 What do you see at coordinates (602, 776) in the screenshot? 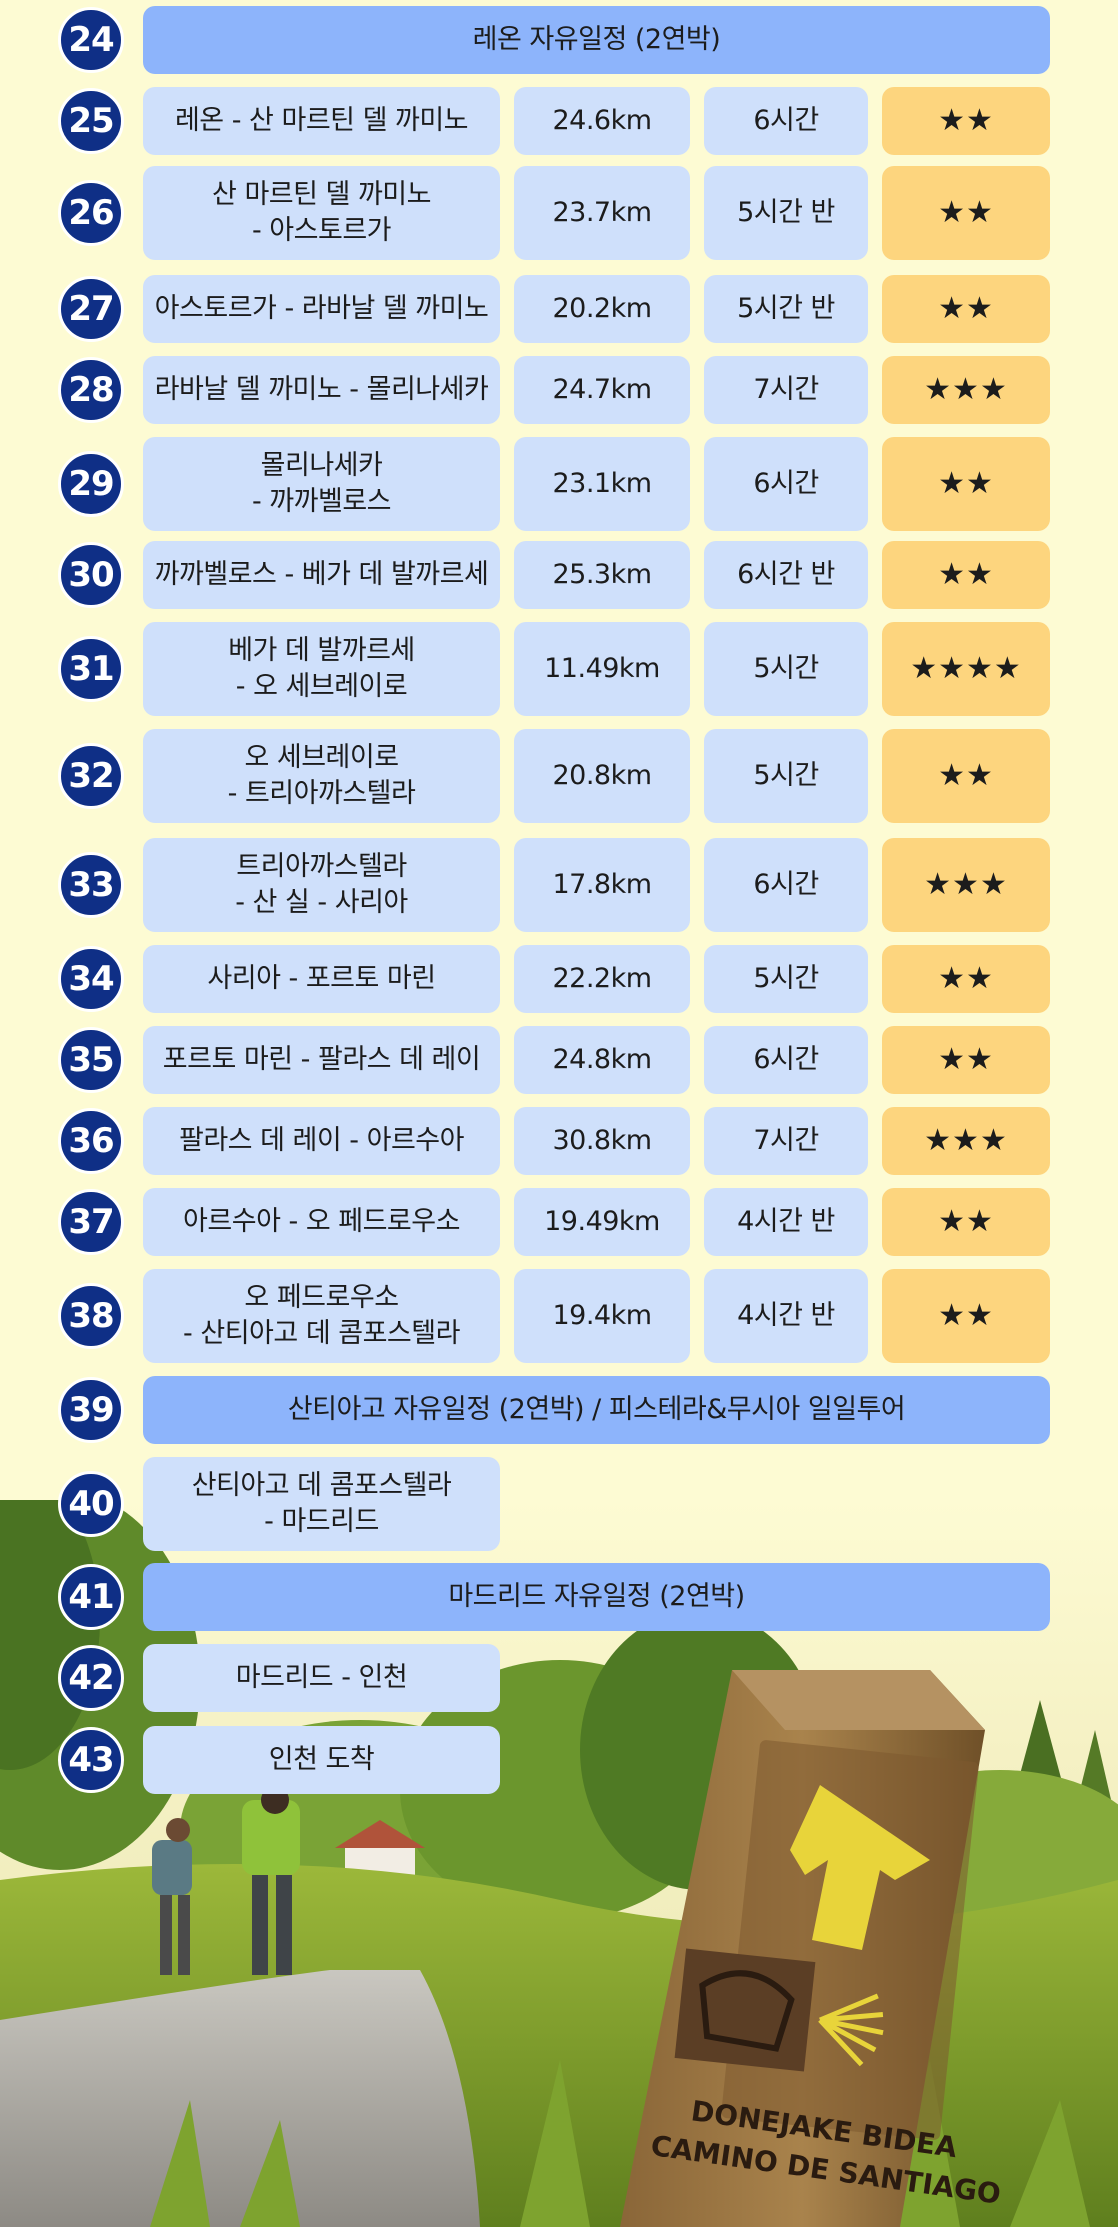
I see `distance-cell: 20.8km` at bounding box center [602, 776].